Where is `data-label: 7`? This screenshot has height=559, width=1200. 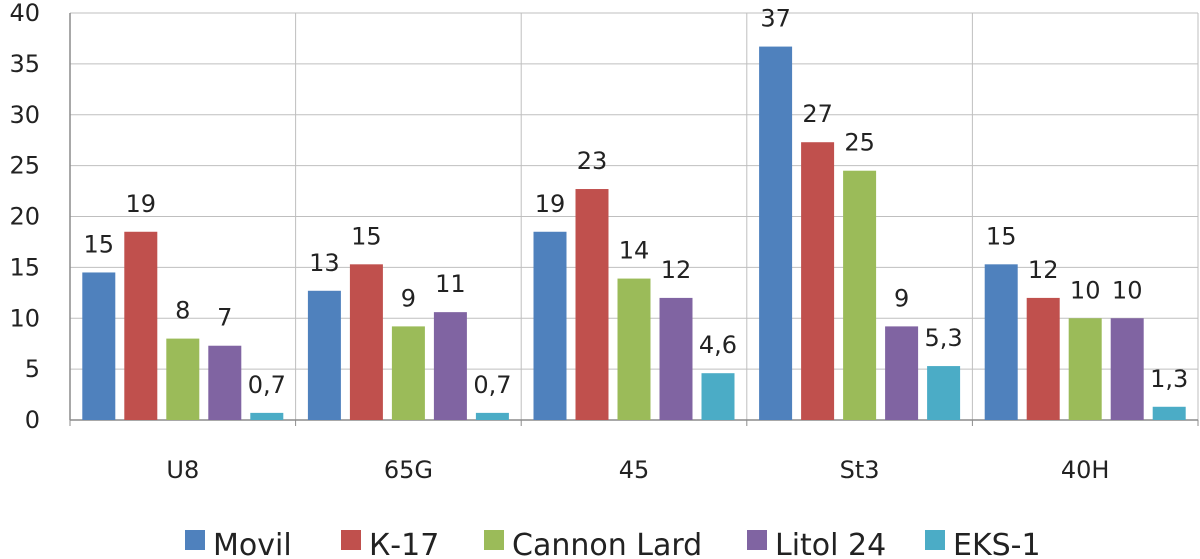
data-label: 7 is located at coordinates (224, 318).